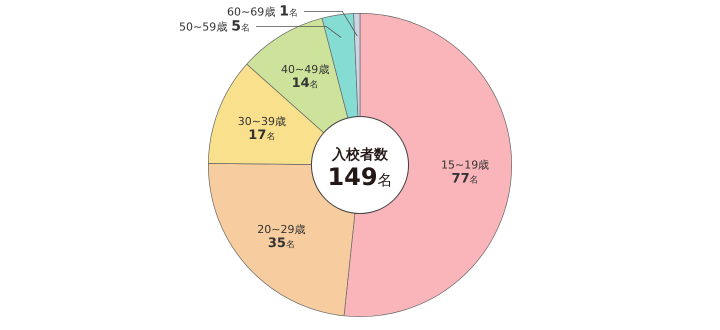  What do you see at coordinates (240, 26) in the screenshot?
I see `data-label: 5名` at bounding box center [240, 26].